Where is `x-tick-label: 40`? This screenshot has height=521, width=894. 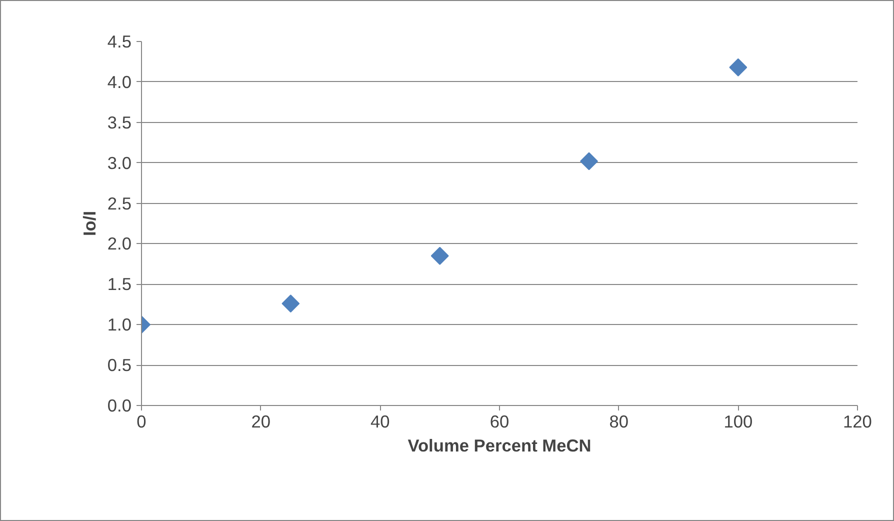 x-tick-label: 40 is located at coordinates (380, 422).